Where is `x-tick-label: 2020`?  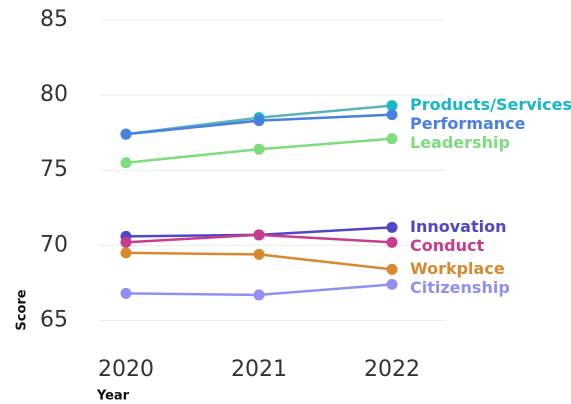
x-tick-label: 2020 is located at coordinates (126, 369).